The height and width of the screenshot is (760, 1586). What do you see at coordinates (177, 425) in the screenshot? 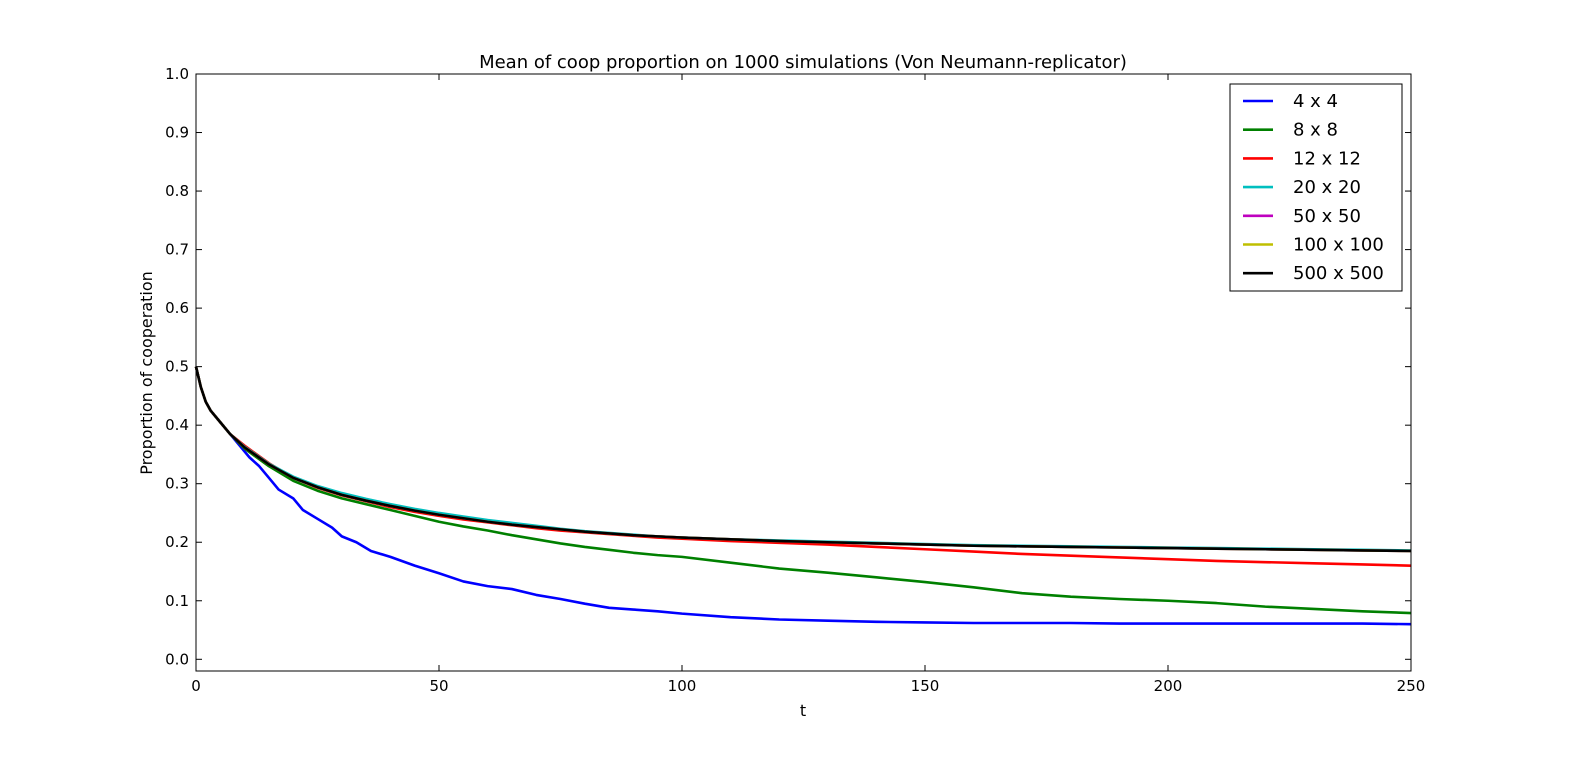
I see `y-tick-label: 0.4` at bounding box center [177, 425].